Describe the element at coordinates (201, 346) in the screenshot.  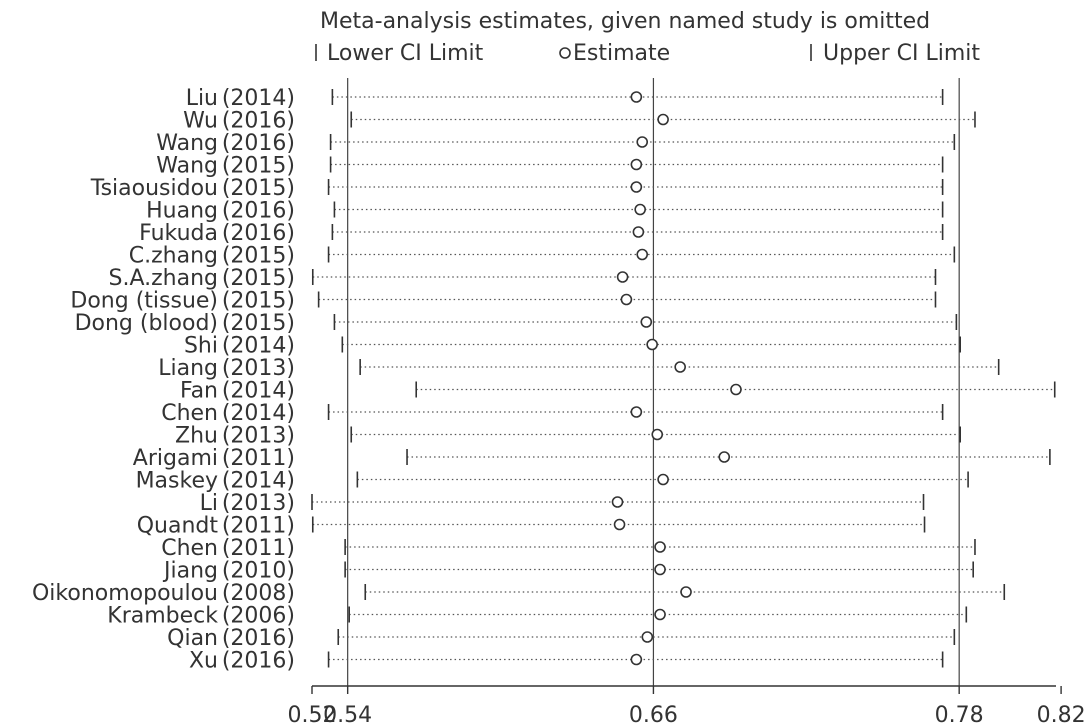
I see `study-name-label: Shi` at that location.